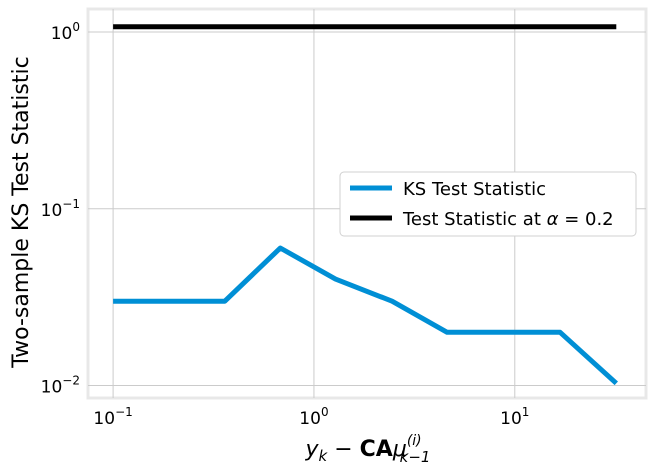  Describe the element at coordinates (414, 441) in the screenshot. I see `x-label-mu-sup: (i)` at that location.